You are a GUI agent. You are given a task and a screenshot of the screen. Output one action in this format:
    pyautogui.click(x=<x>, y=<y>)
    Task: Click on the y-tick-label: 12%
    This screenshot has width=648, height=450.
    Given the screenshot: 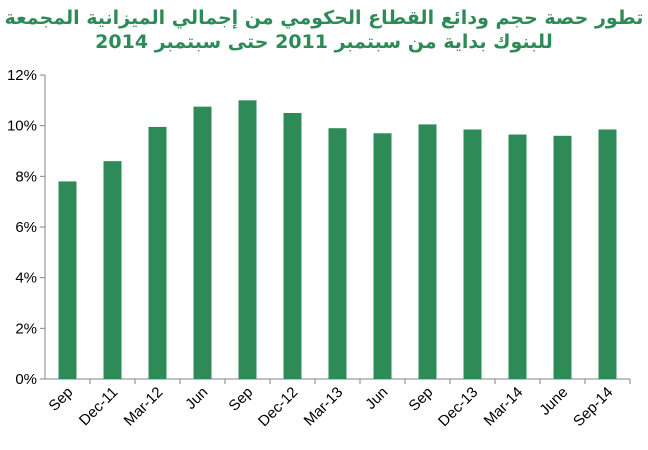 What is the action you would take?
    pyautogui.click(x=22, y=75)
    